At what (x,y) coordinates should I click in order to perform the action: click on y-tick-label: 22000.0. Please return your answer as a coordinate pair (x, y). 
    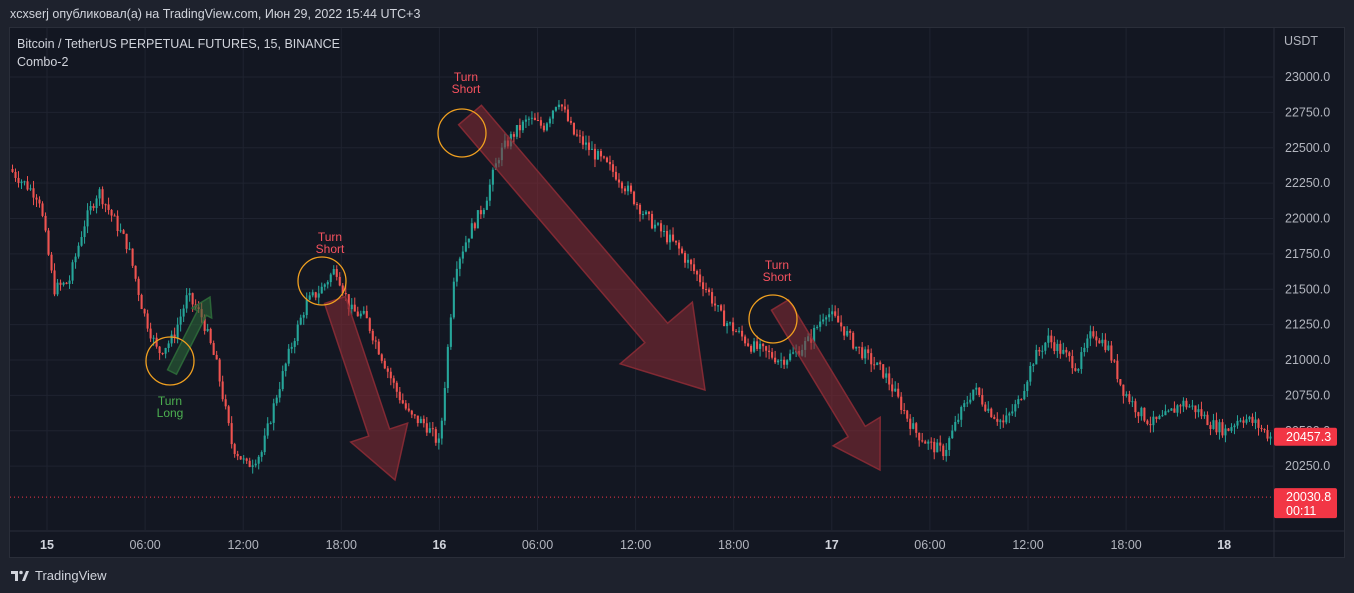
    Looking at the image, I should click on (1307, 219).